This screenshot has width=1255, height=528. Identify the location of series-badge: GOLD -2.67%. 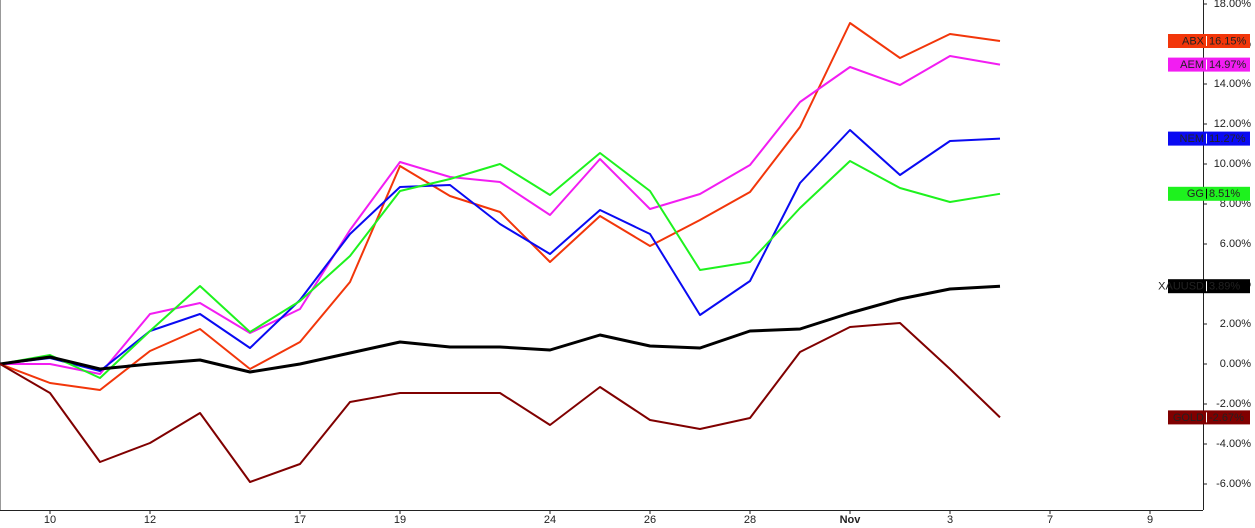
(1209, 417).